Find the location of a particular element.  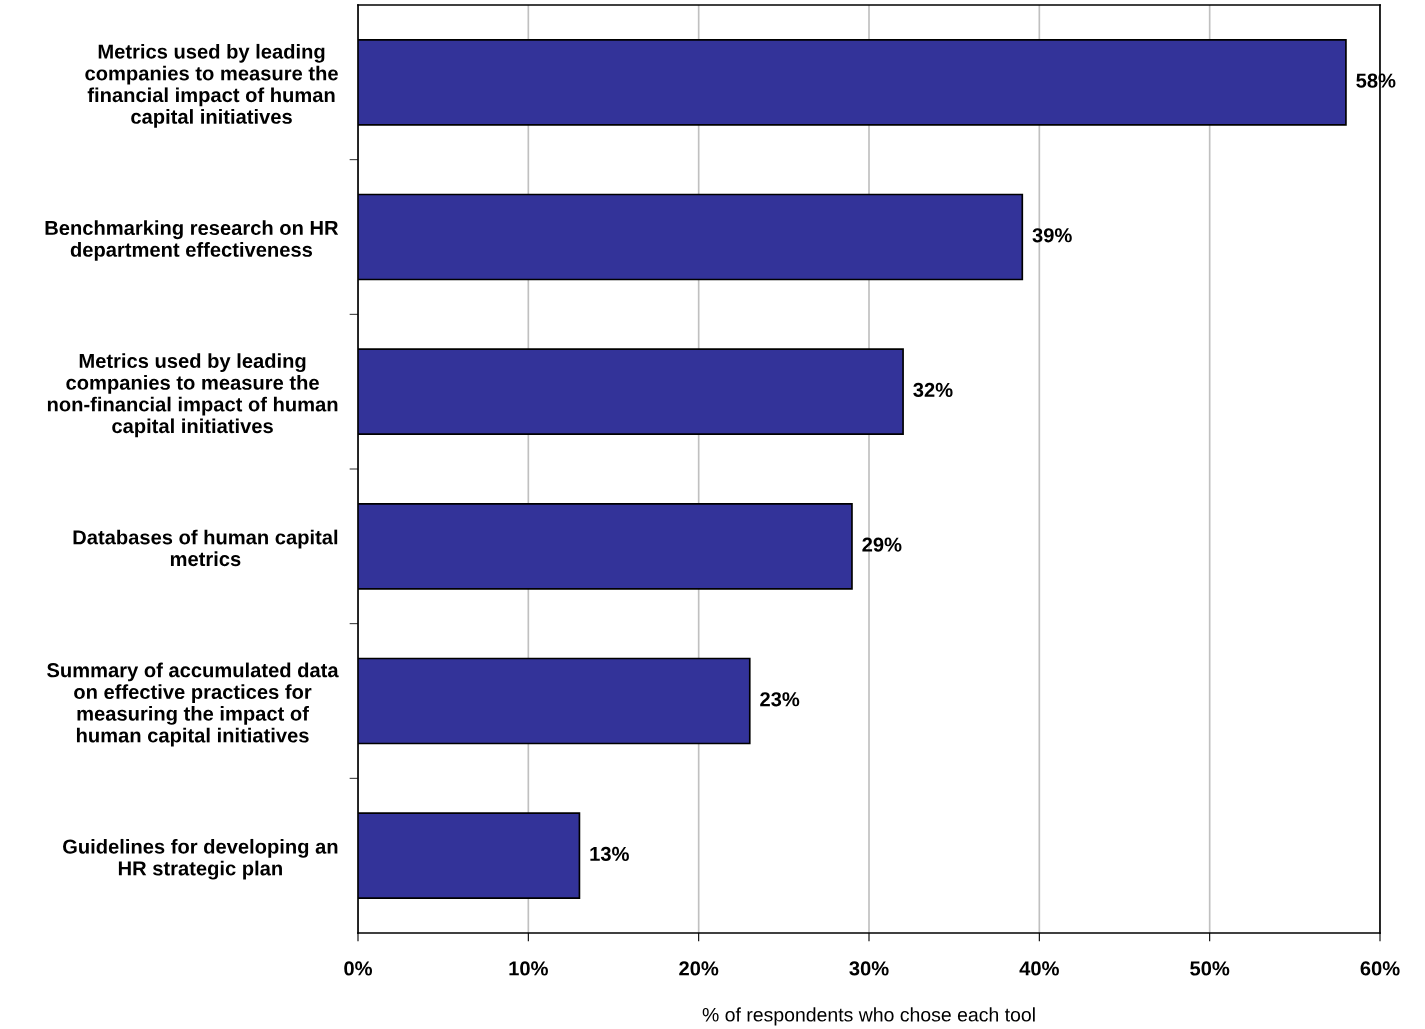

y-tick-label: Metrics used by leading companies to measure the financial impact of human capital initiatives is located at coordinates (211, 85).